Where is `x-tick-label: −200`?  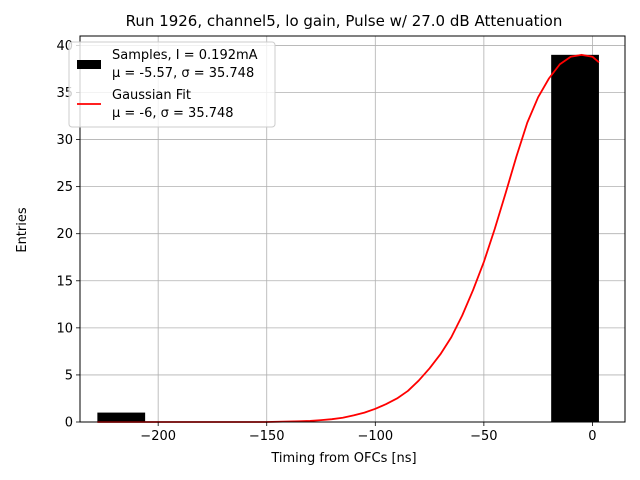 x-tick-label: −200 is located at coordinates (158, 436).